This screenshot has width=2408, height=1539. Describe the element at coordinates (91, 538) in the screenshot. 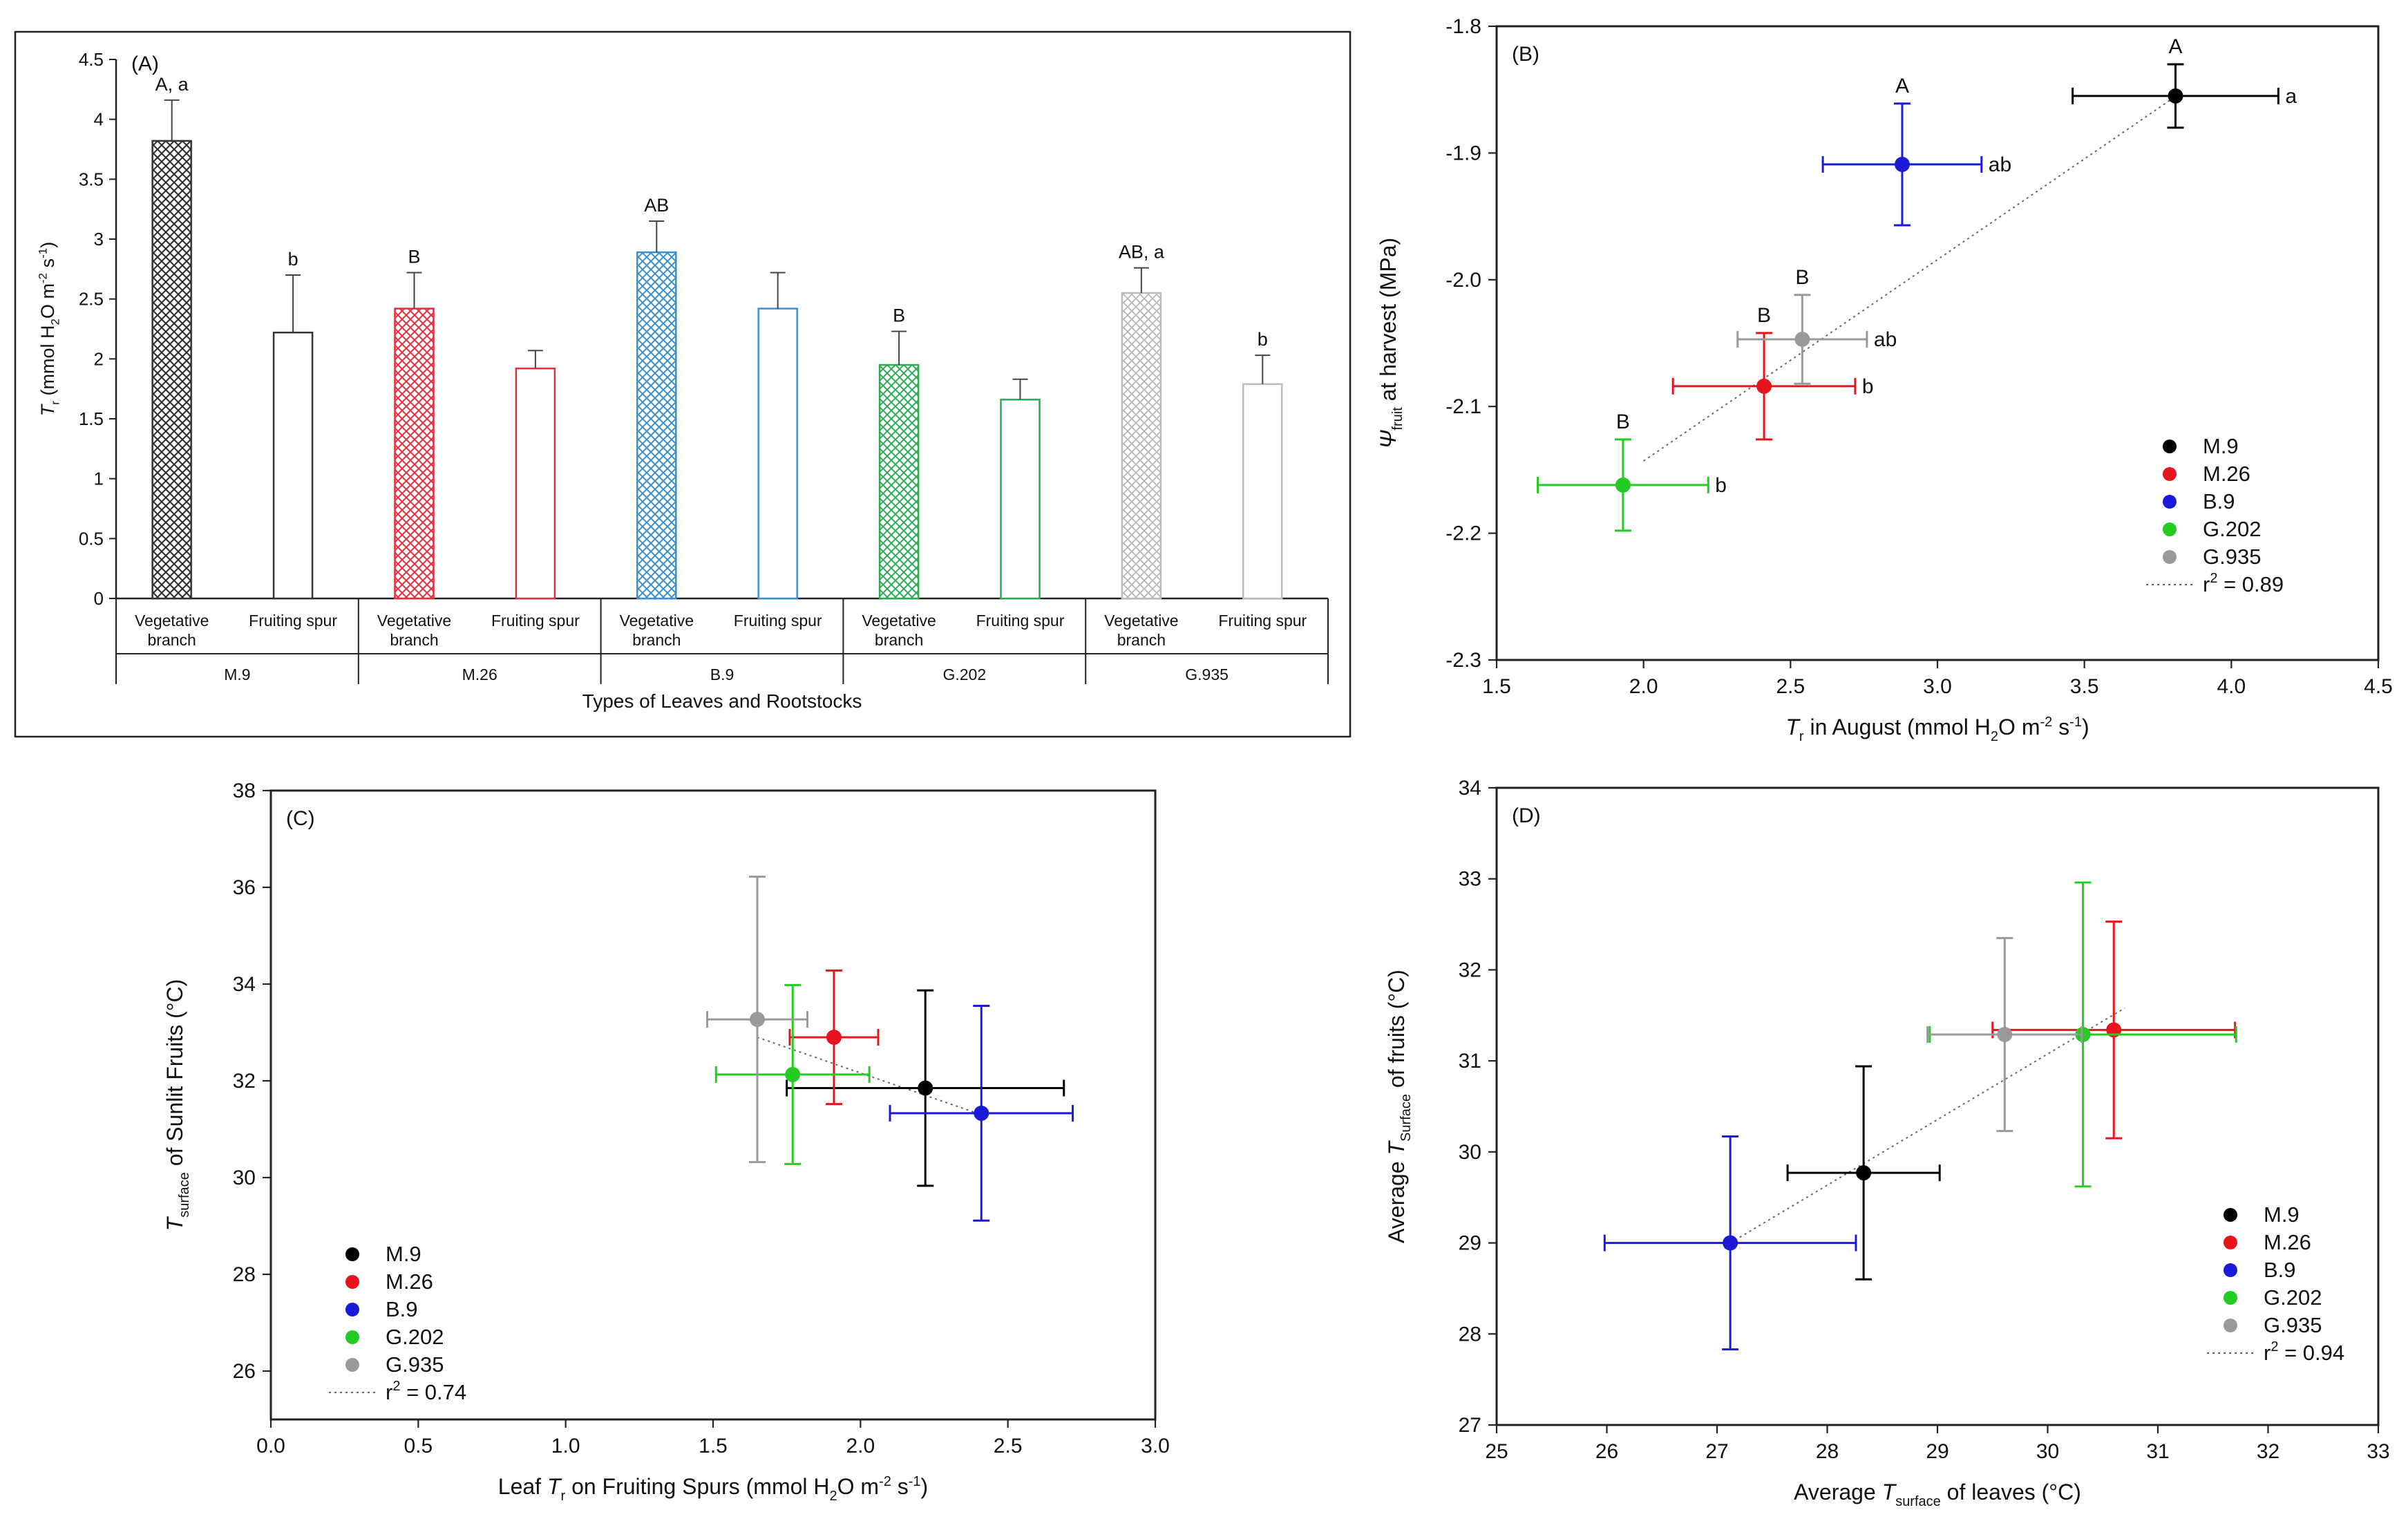

I see `panel-a-y-tick-label: 0.5` at that location.